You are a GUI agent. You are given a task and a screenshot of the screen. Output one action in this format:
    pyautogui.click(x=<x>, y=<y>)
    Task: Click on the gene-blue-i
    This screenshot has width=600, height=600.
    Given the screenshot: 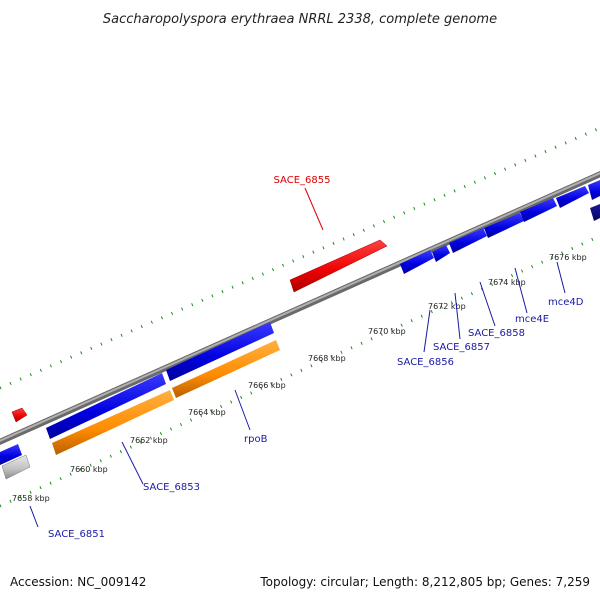 What is the action you would take?
    pyautogui.click(x=594, y=190)
    